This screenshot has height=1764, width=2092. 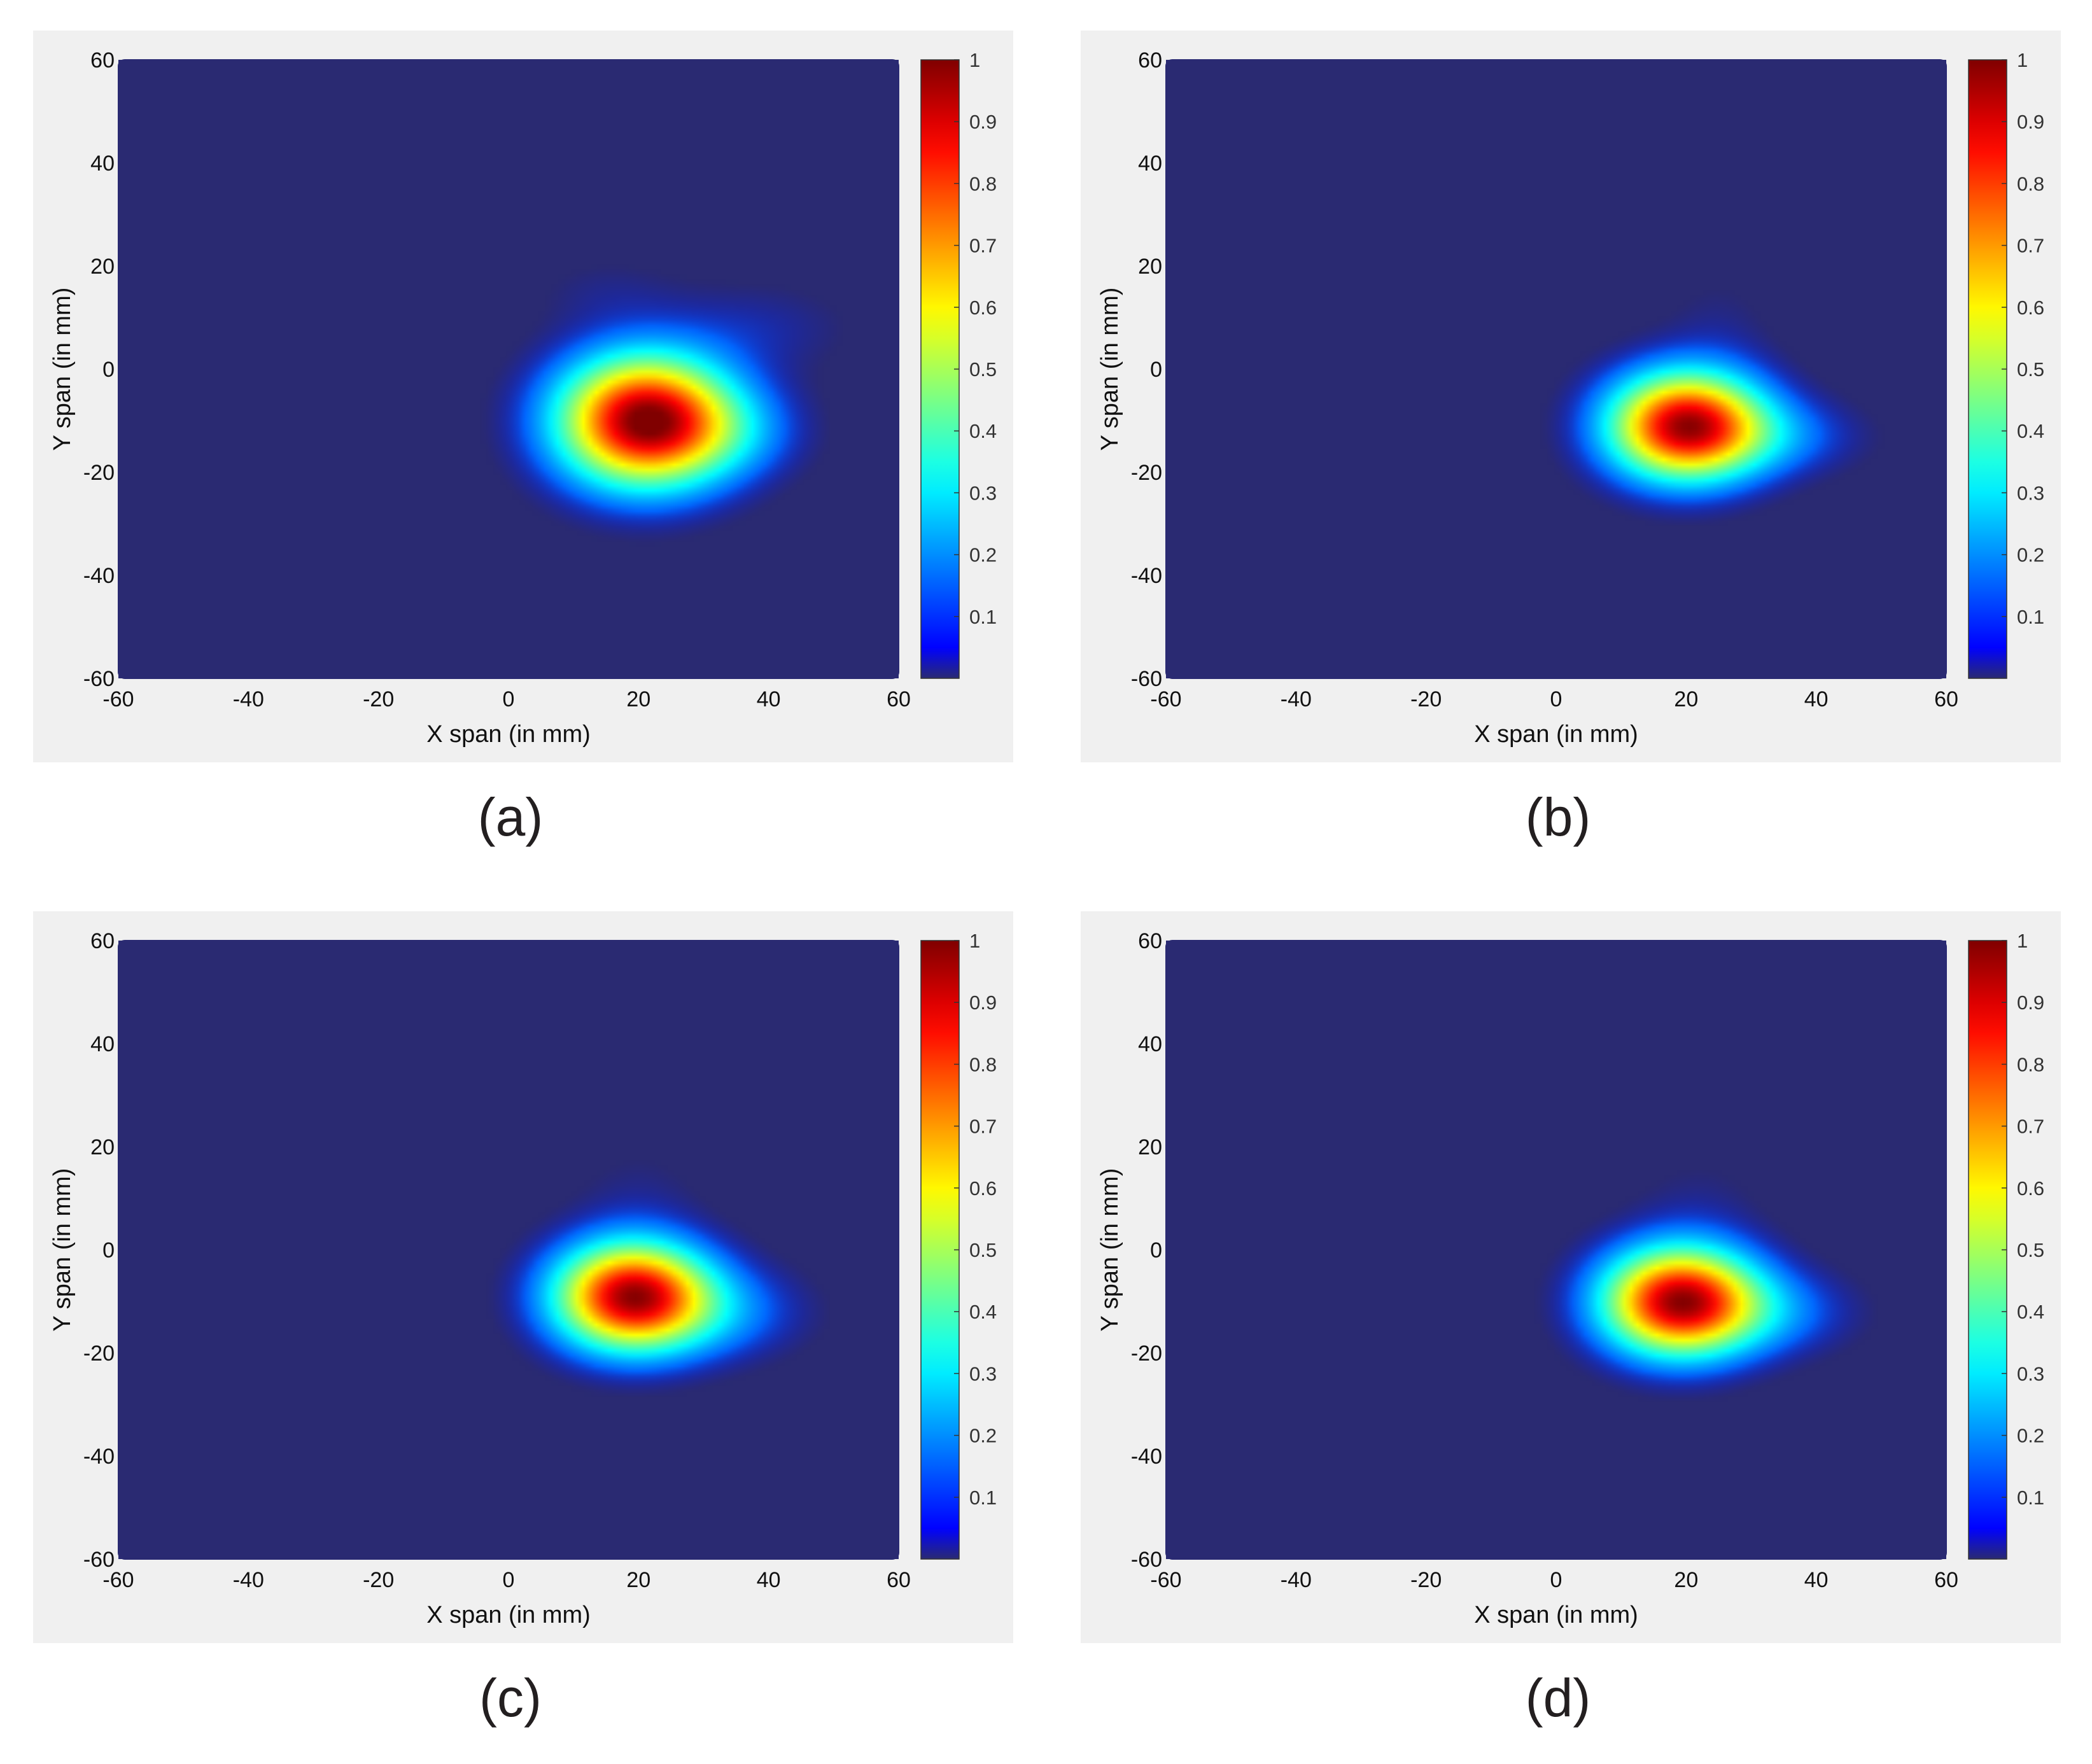 What do you see at coordinates (1558, 1698) in the screenshot?
I see `panel-caption: (d)` at bounding box center [1558, 1698].